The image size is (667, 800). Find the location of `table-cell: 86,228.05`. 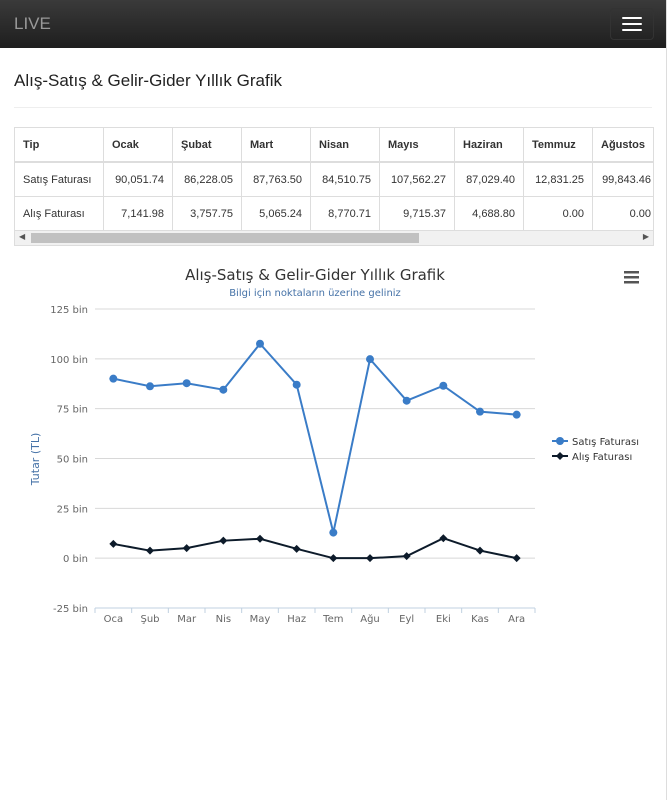

table-cell: 86,228.05 is located at coordinates (207, 179).